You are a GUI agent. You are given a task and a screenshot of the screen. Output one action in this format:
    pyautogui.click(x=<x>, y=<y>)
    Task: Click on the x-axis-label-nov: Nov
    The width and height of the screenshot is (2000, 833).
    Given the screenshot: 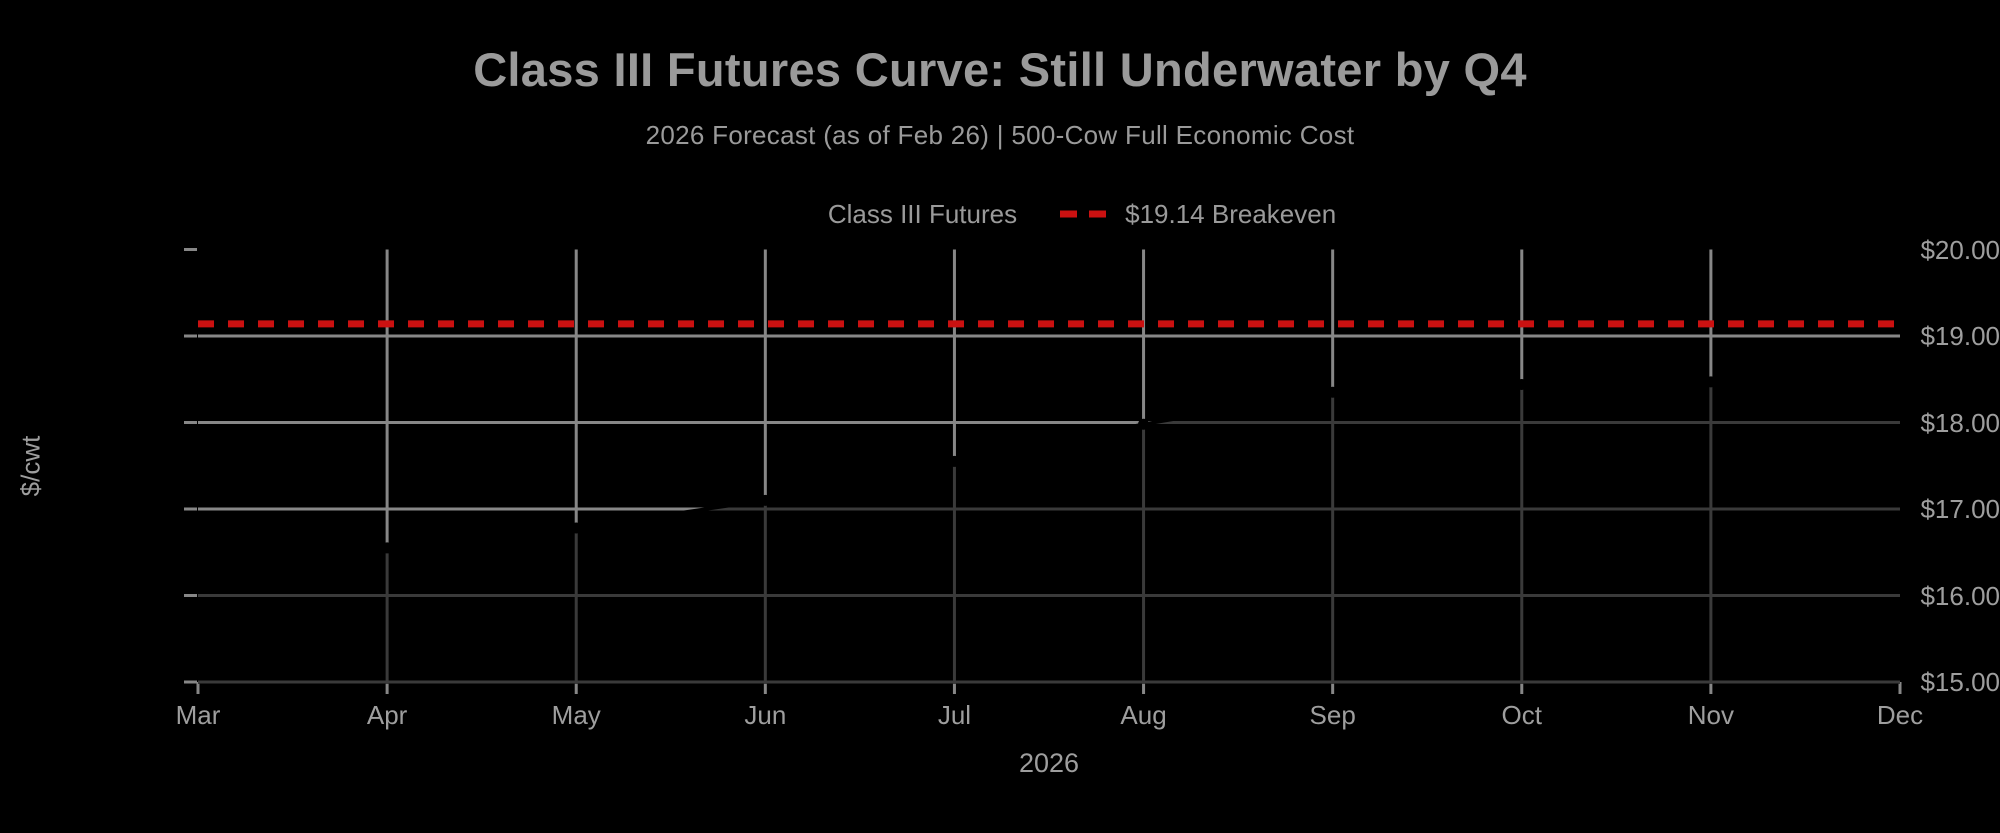 What is the action you would take?
    pyautogui.click(x=1710, y=715)
    